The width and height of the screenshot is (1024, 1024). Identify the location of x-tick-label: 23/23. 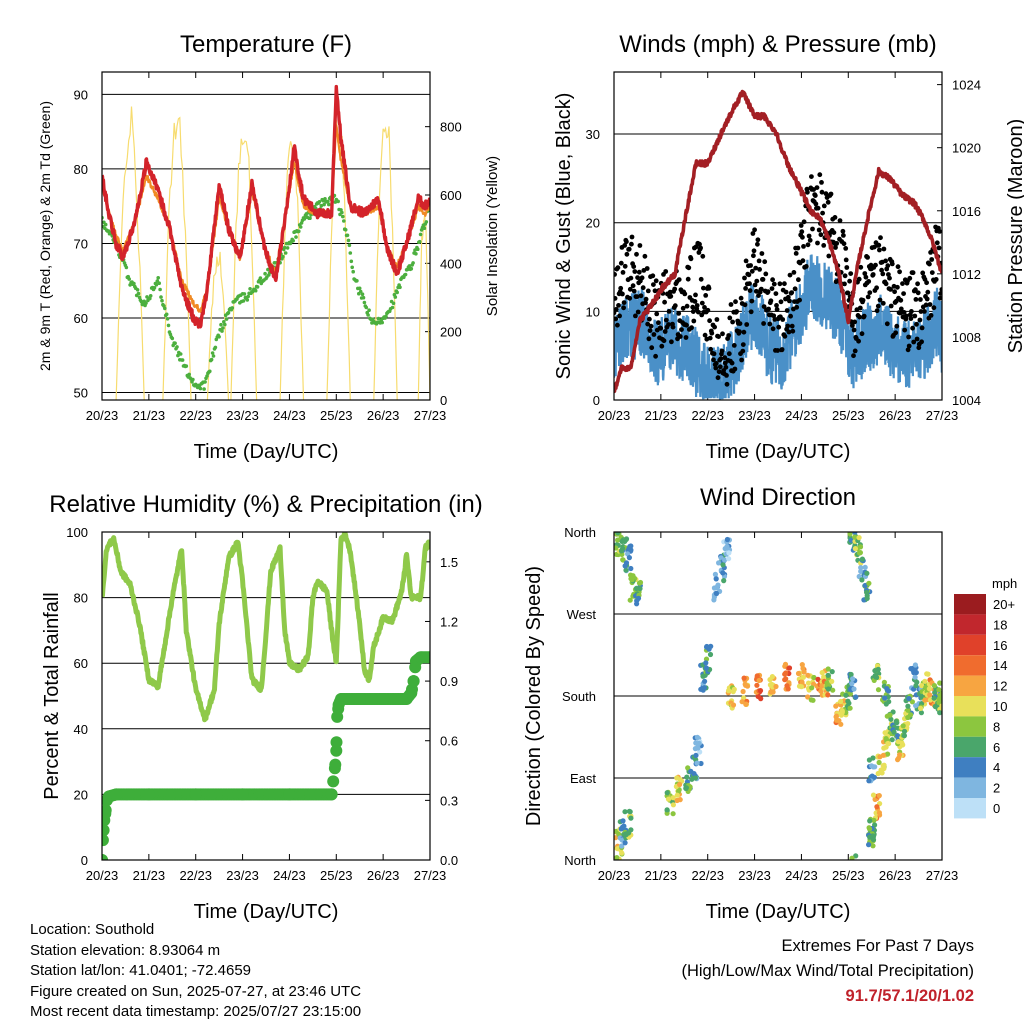
(242, 875).